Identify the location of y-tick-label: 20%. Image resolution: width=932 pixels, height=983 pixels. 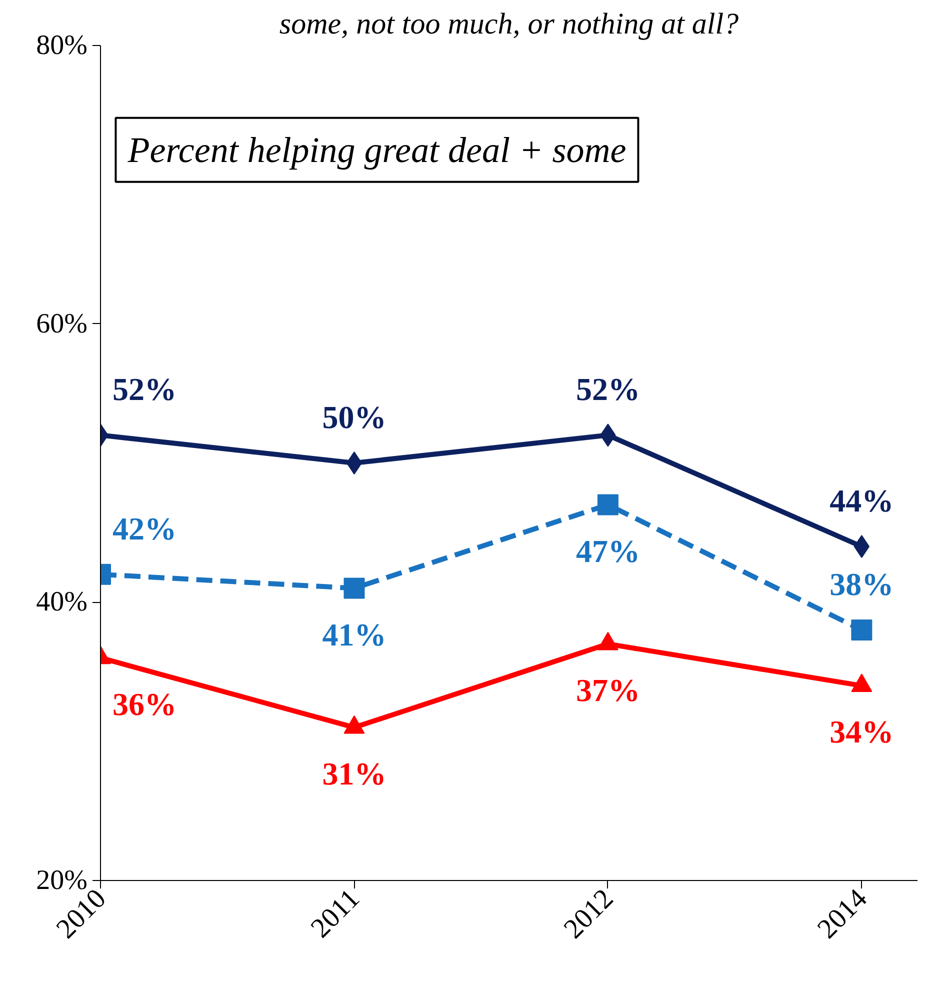
(62, 880).